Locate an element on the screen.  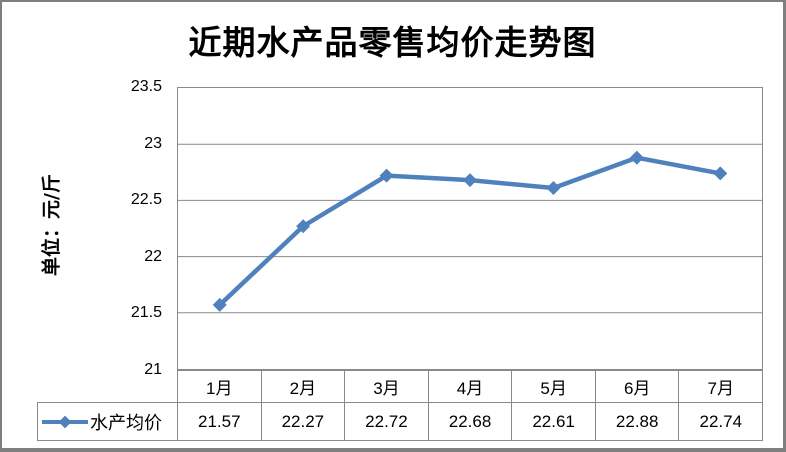
legend-cell: 水产均价 is located at coordinates (107, 421).